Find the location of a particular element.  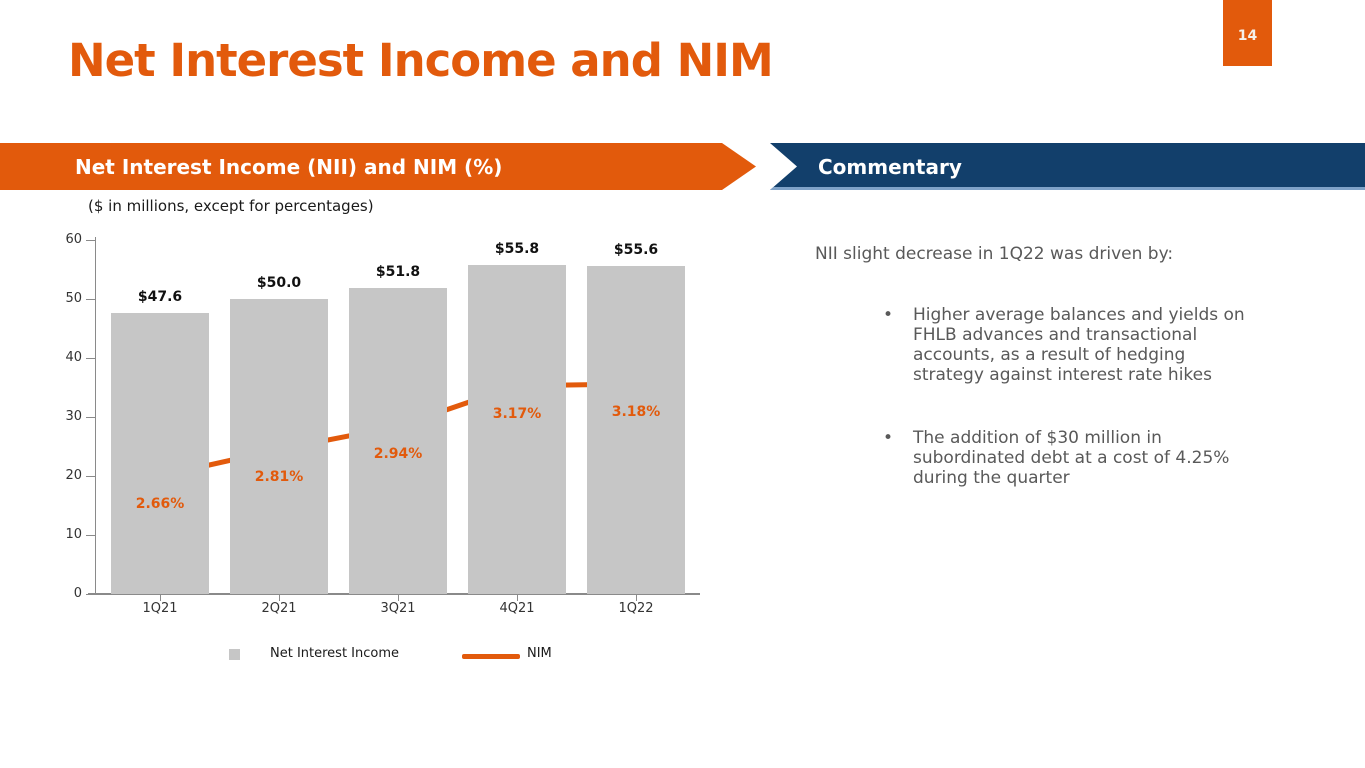

chart-section-banner-label: Net Interest Income (NII) and NIM (%) is located at coordinates (289, 166).